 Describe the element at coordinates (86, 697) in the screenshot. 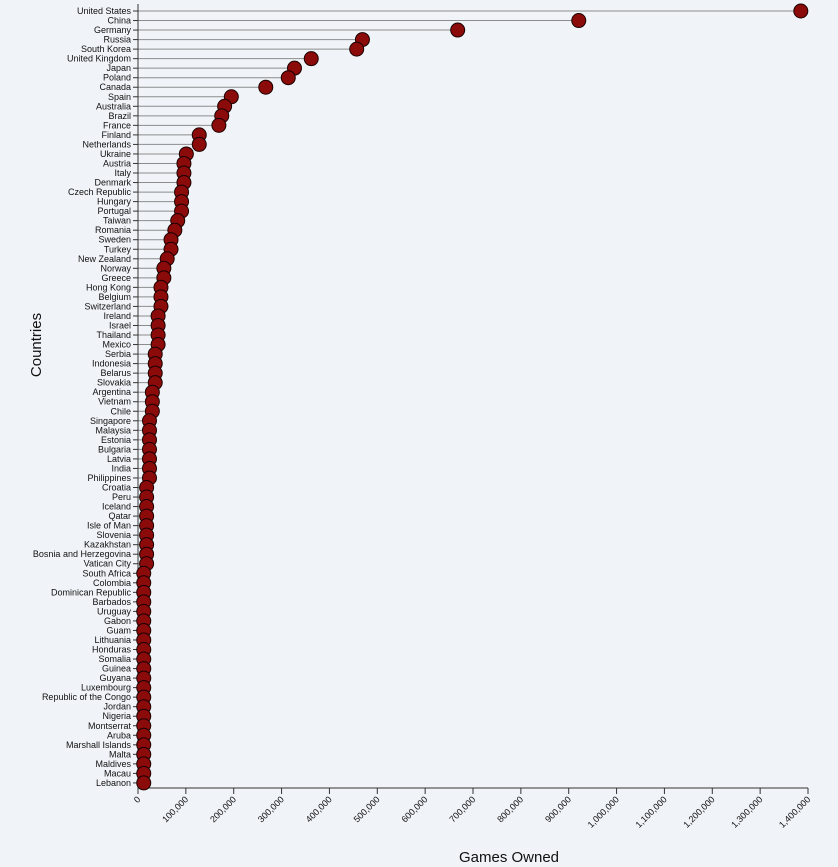

I see `y-tick-label: Republic of the Congo` at that location.